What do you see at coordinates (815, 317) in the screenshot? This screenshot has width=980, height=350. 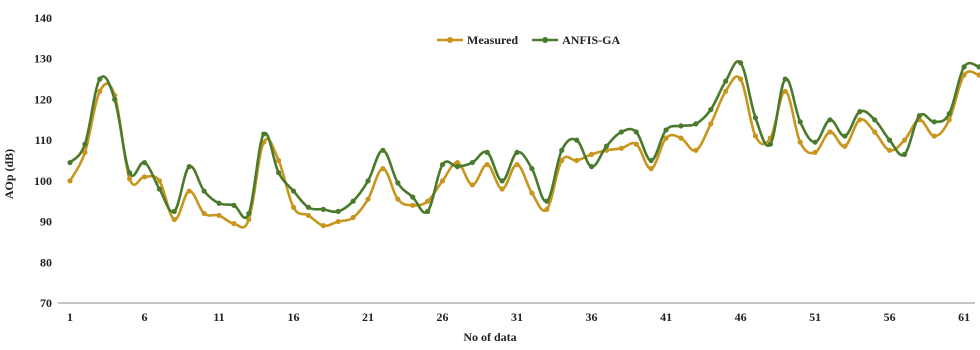 I see `x-tick-label: 51` at bounding box center [815, 317].